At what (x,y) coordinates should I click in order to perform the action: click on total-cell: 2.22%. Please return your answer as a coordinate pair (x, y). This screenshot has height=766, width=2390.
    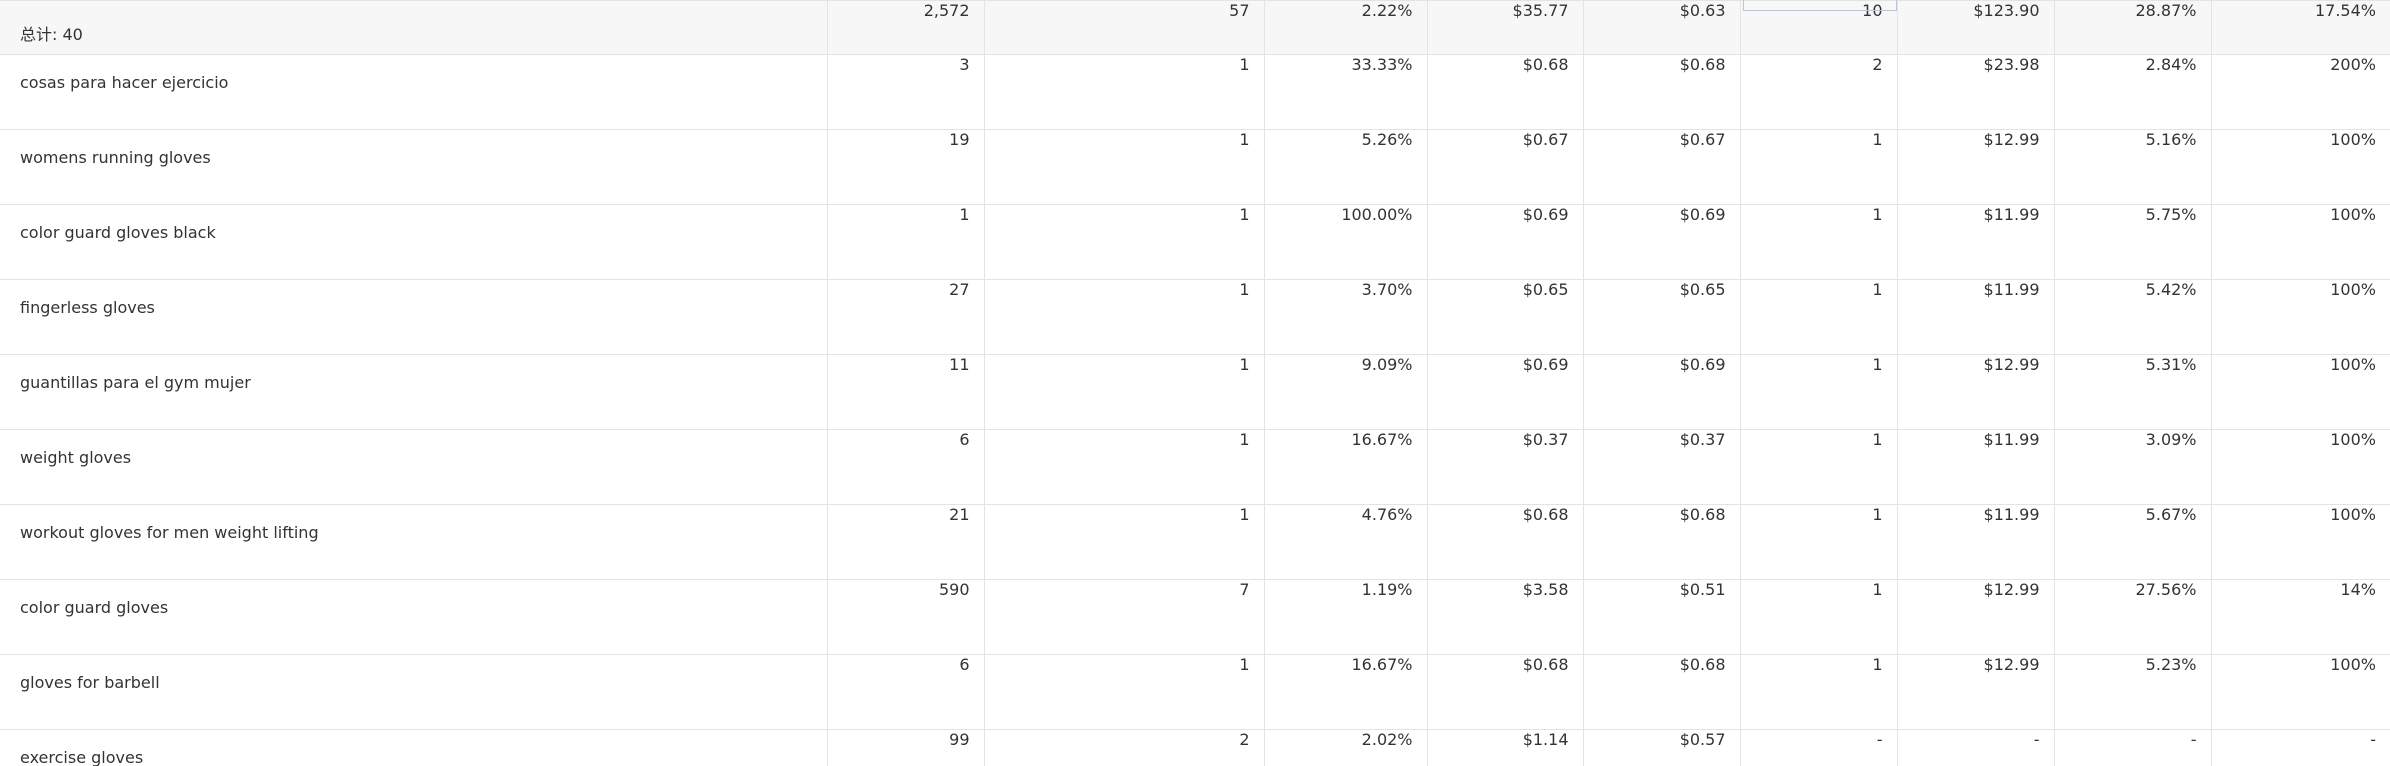
    Looking at the image, I should click on (1346, 27).